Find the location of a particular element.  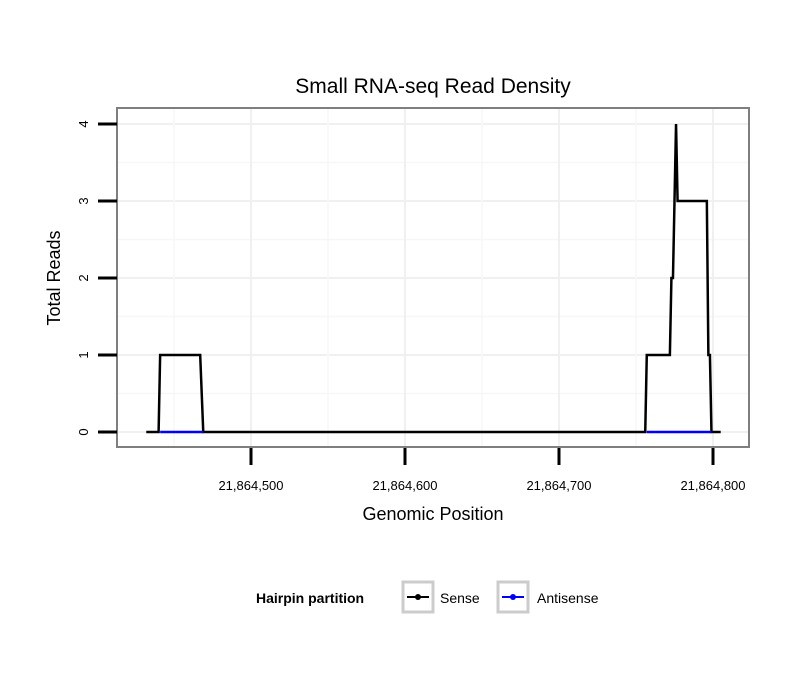

x-tick-label: 21,864,700 is located at coordinates (558, 485).